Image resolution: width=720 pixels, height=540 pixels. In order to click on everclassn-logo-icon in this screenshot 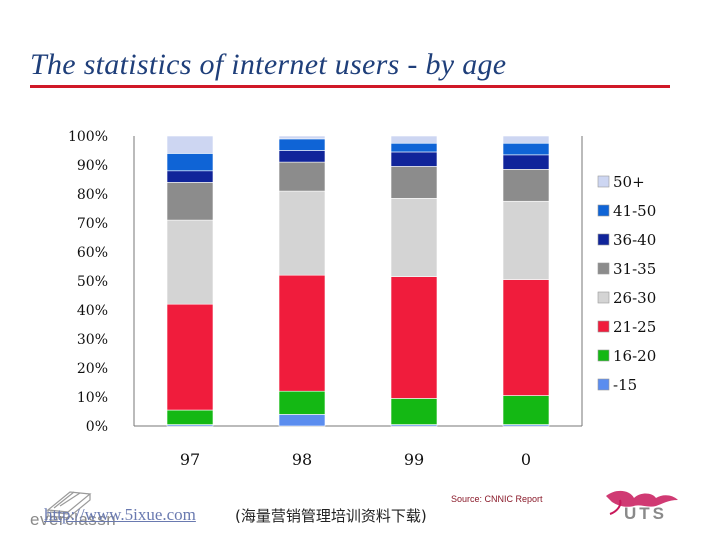, I will do `click(69, 505)`.